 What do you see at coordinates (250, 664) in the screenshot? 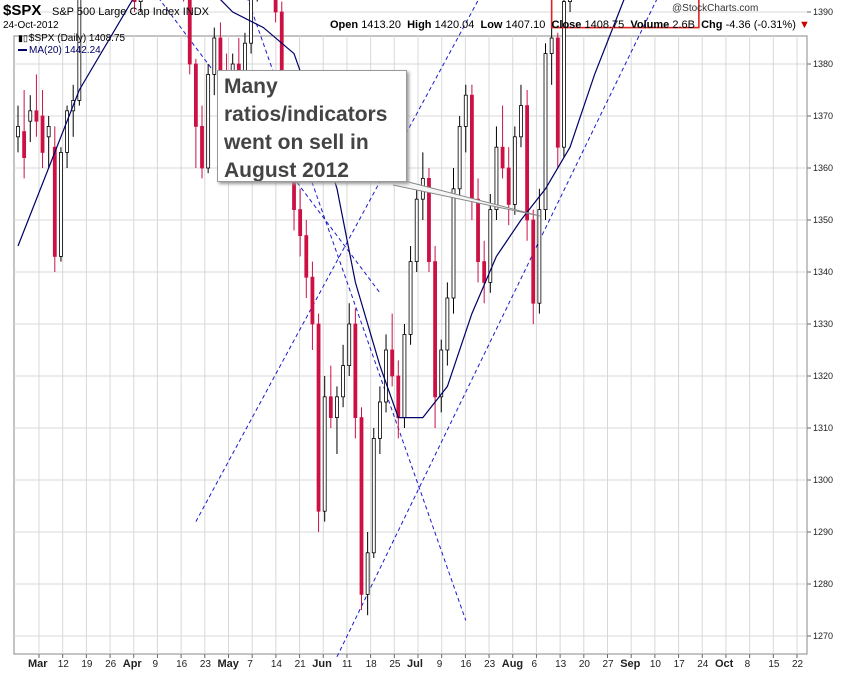
I see `x-tick-label: 7` at bounding box center [250, 664].